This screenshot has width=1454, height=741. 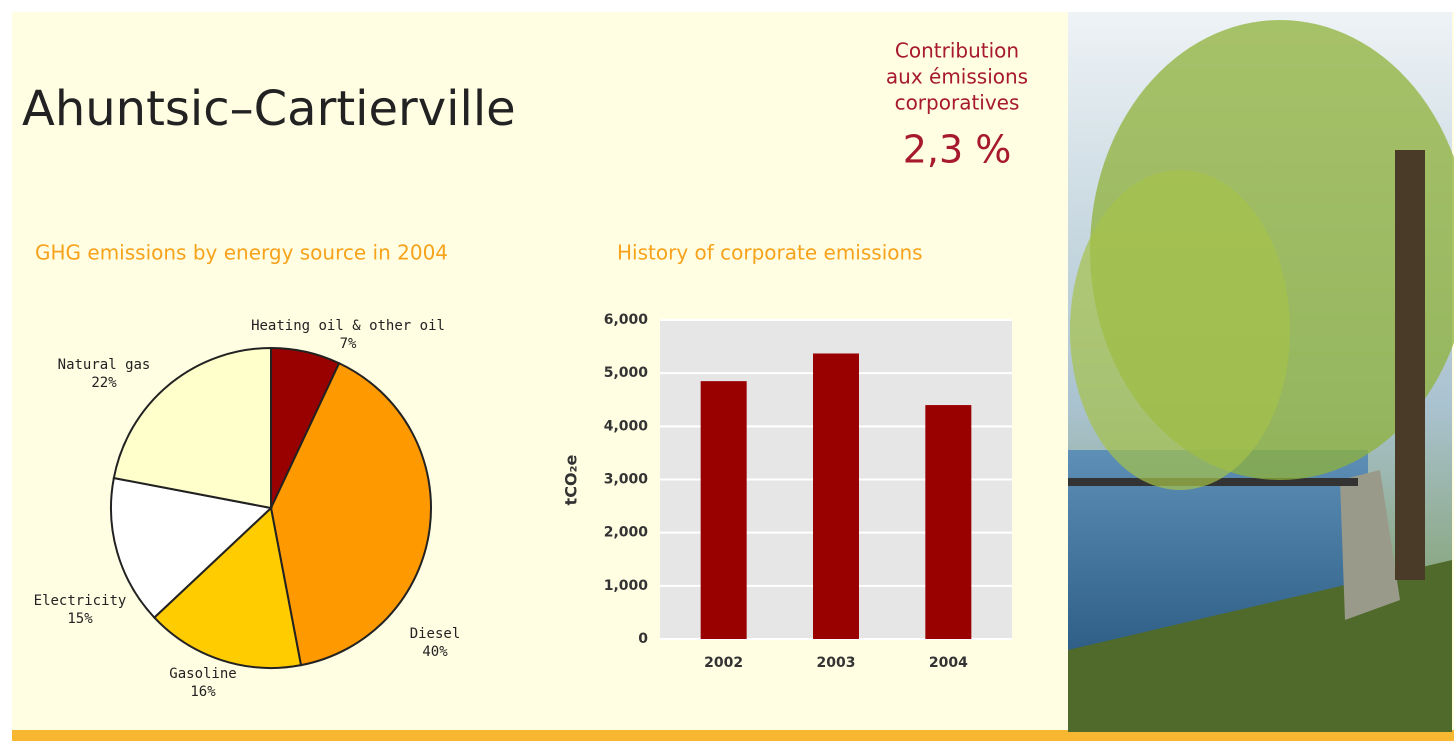 What do you see at coordinates (770, 253) in the screenshot?
I see `chart-title: History of corporate emissions` at bounding box center [770, 253].